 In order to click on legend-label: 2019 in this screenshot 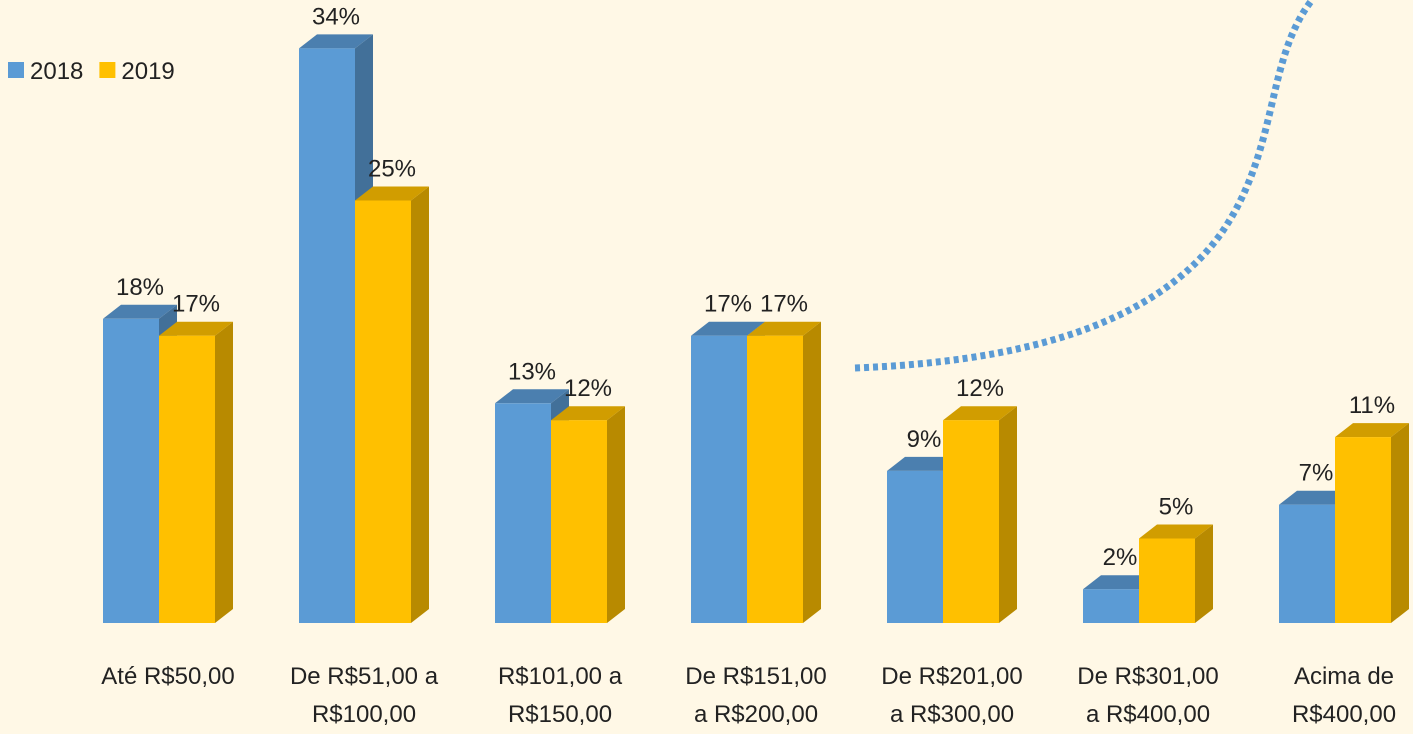, I will do `click(147, 71)`.